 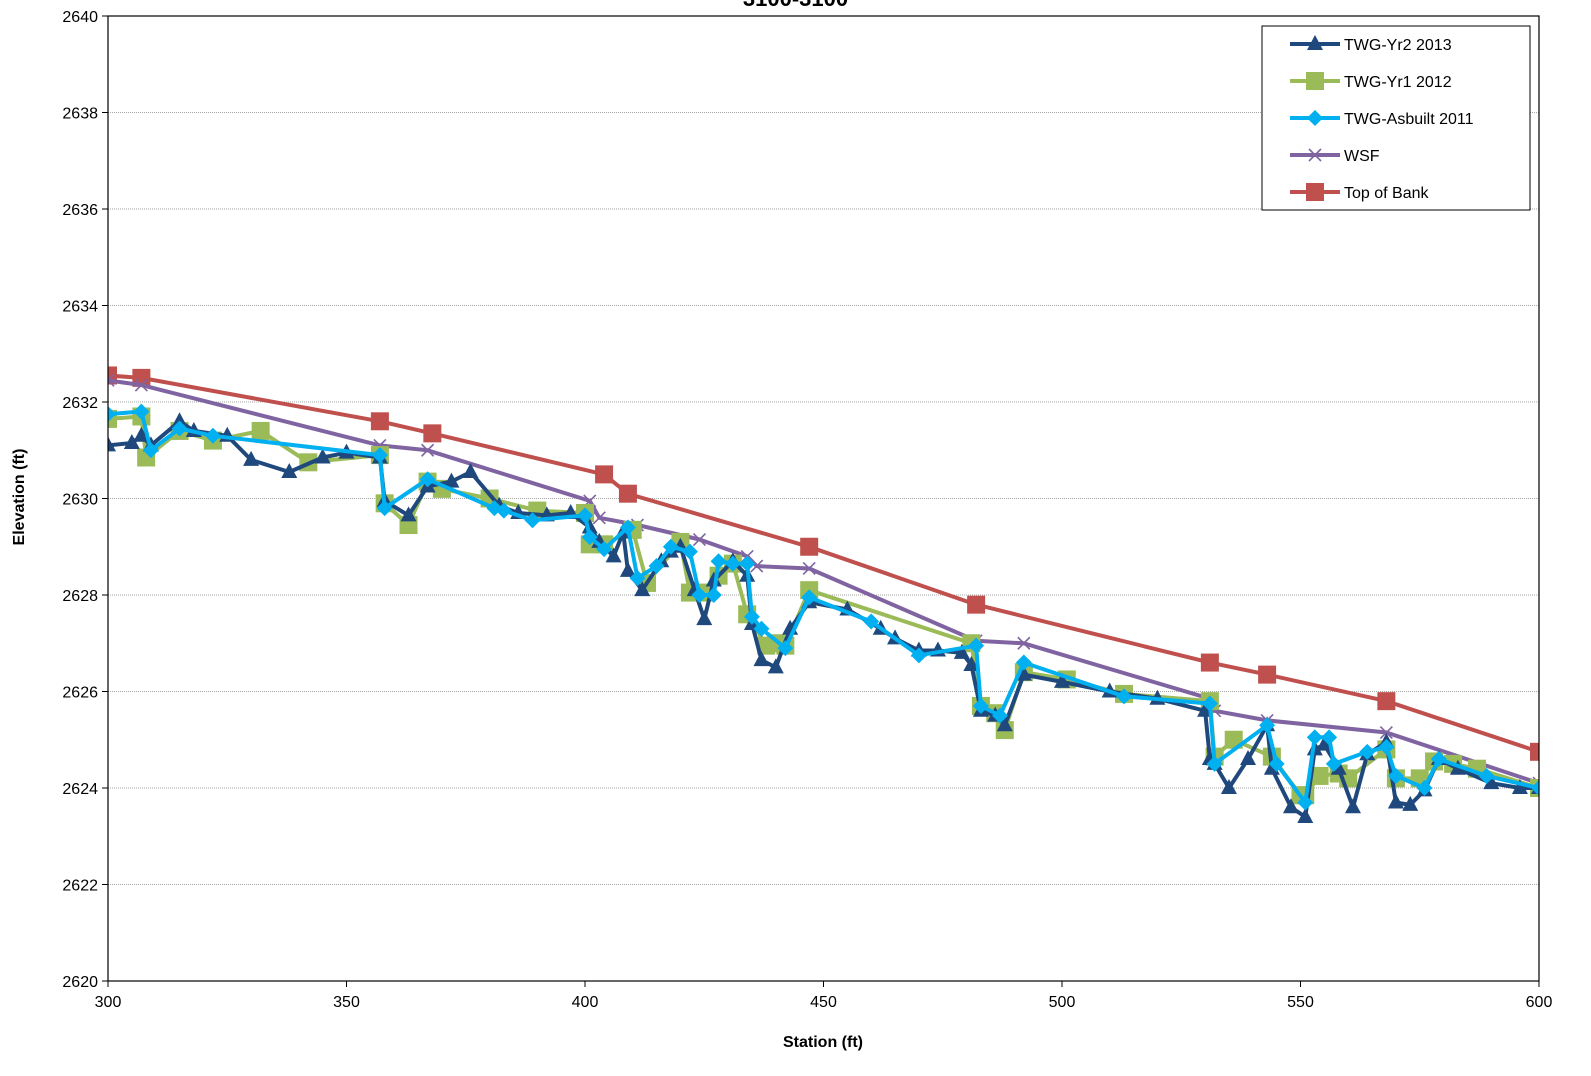 What do you see at coordinates (795, 6) in the screenshot?
I see `chart-title: 3100-3100` at bounding box center [795, 6].